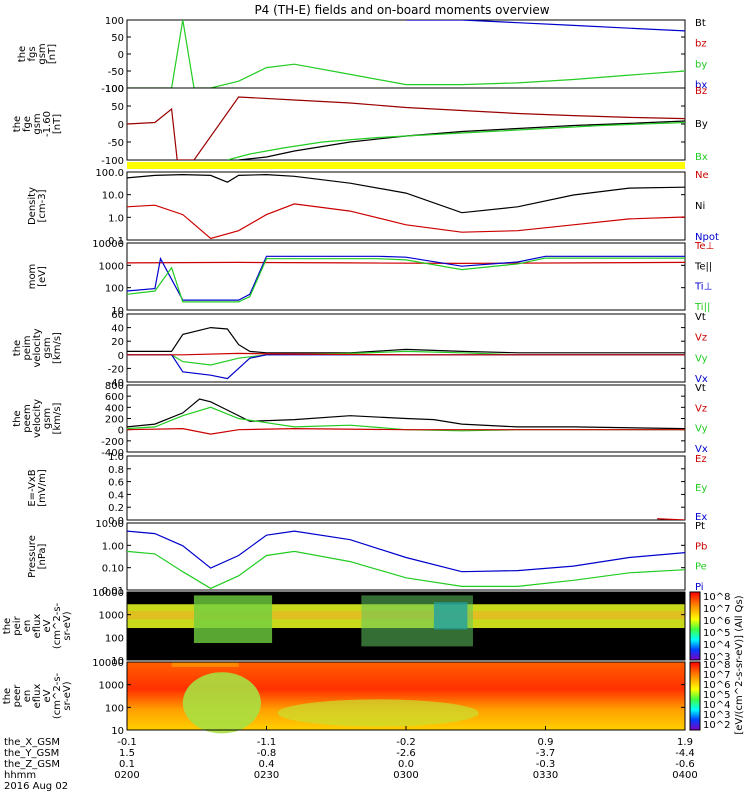 This screenshot has height=800, width=750. I want to click on y-axis-label: Pressure[nPa], so click(37, 556).